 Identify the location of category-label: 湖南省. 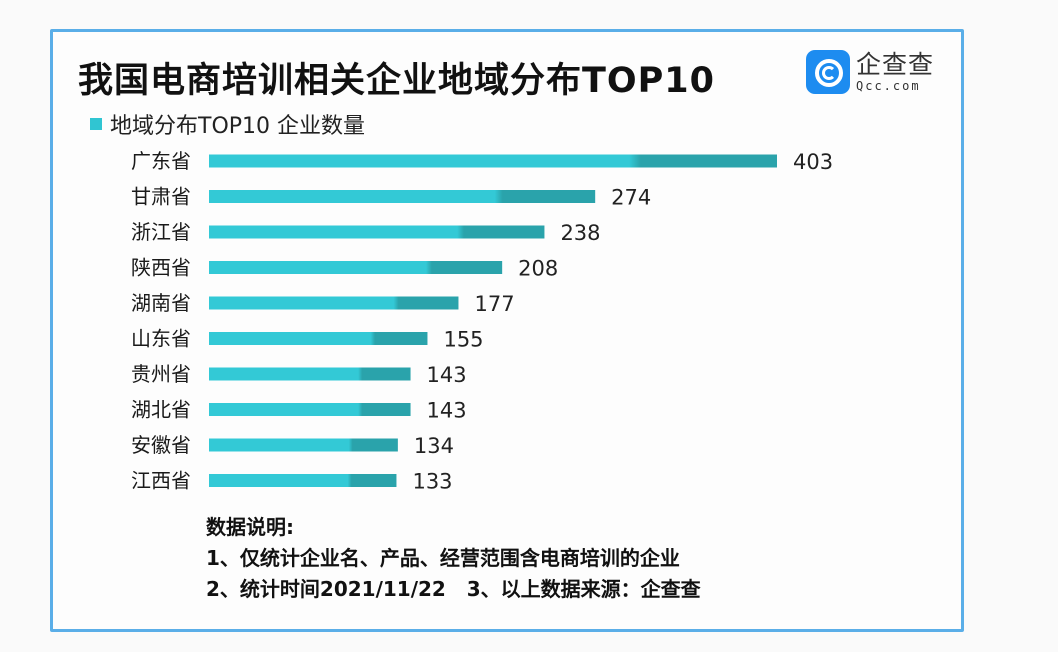
(161, 303).